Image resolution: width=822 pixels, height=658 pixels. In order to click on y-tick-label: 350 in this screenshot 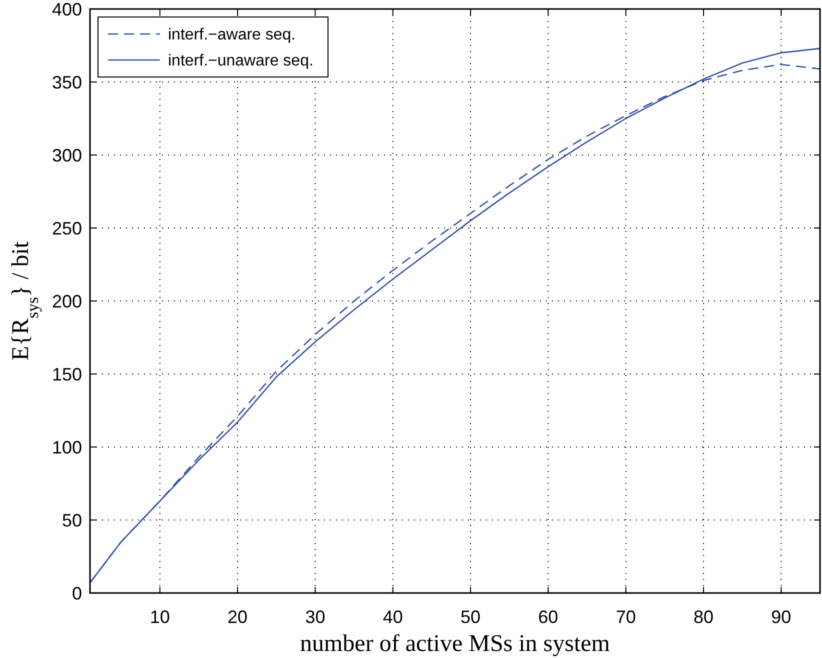, I will do `click(67, 82)`.